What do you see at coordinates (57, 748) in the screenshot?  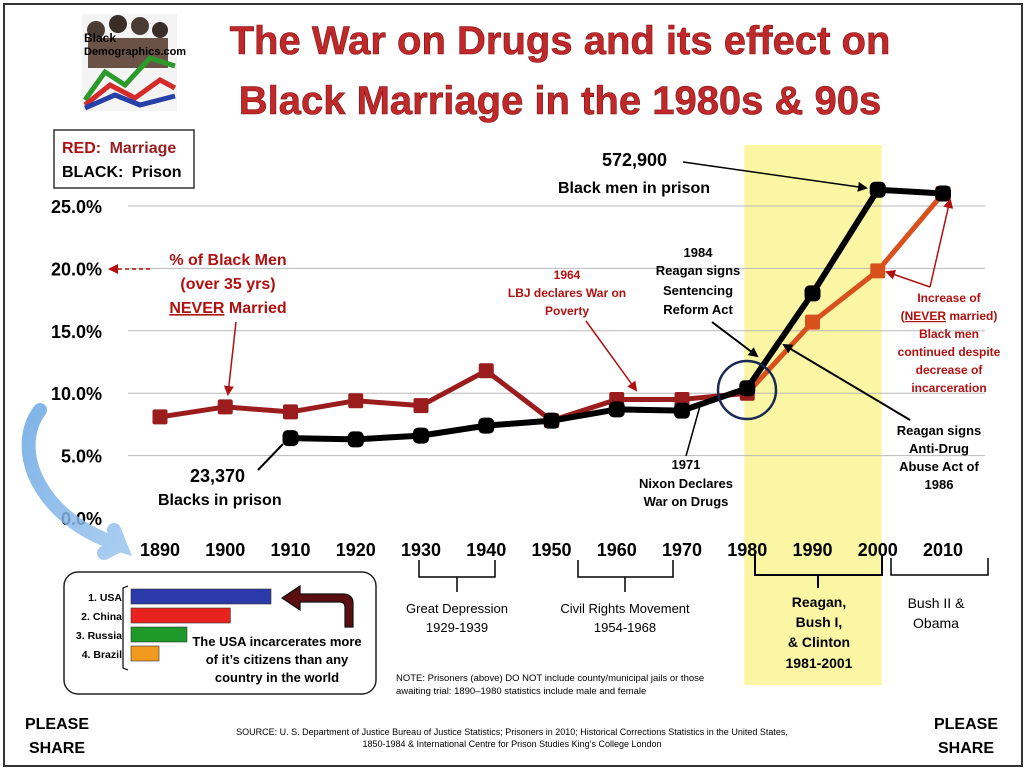 I see `share-left-2: SHARE` at bounding box center [57, 748].